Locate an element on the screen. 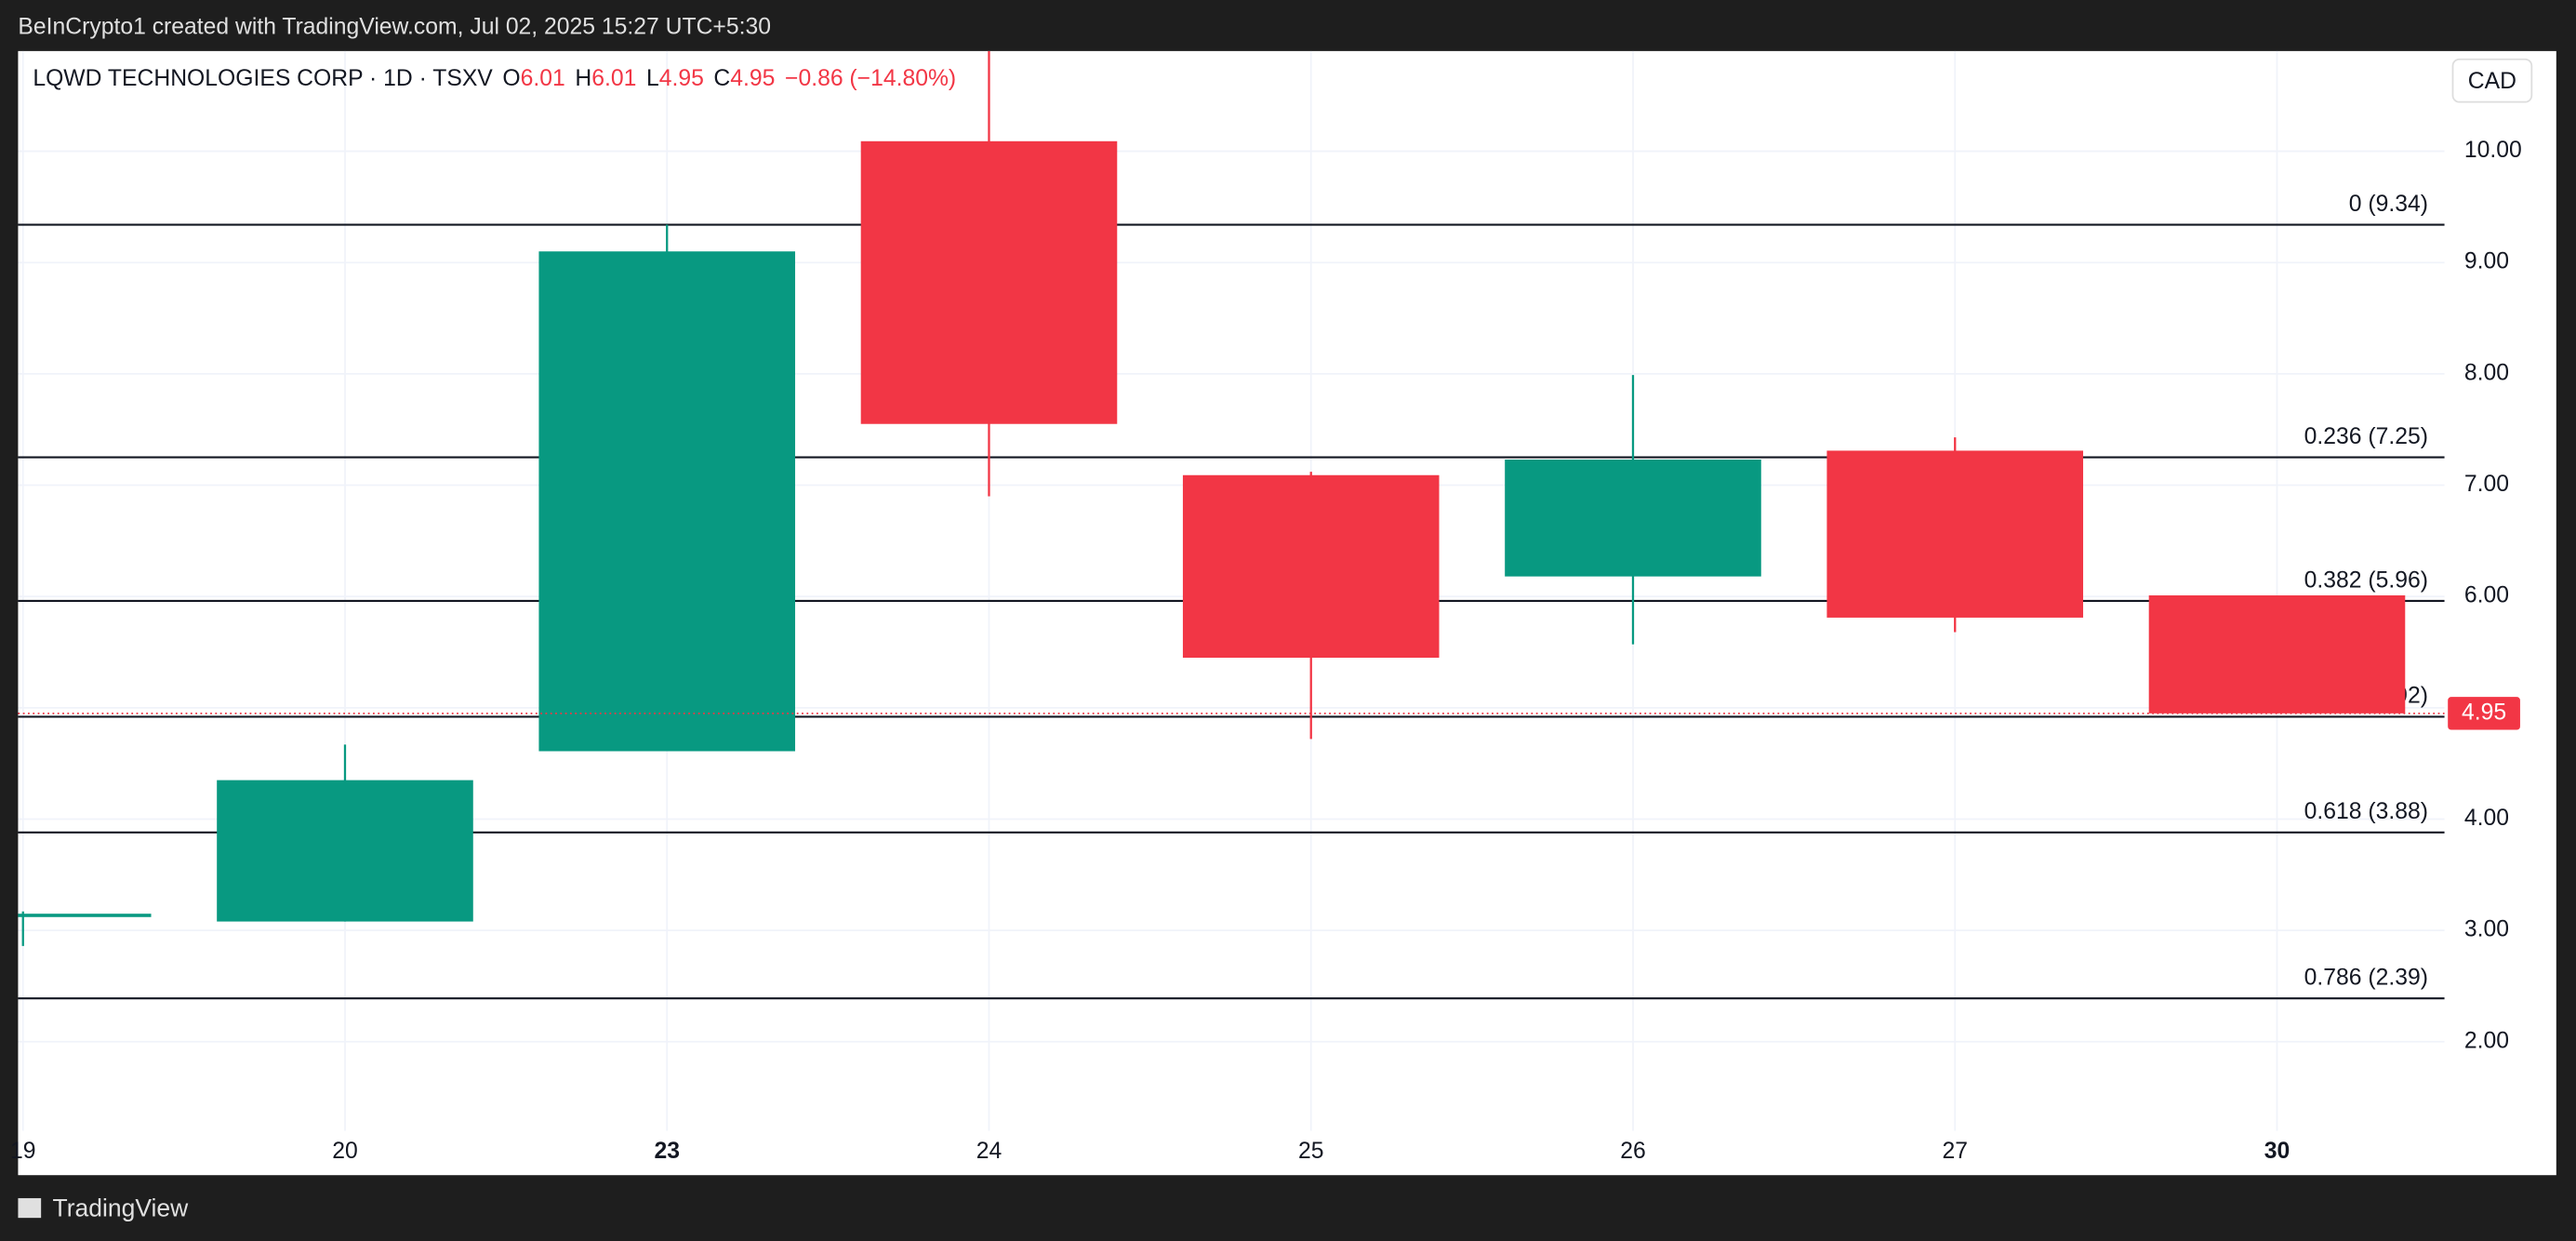  y-tick-label: 7.00 is located at coordinates (2486, 485).